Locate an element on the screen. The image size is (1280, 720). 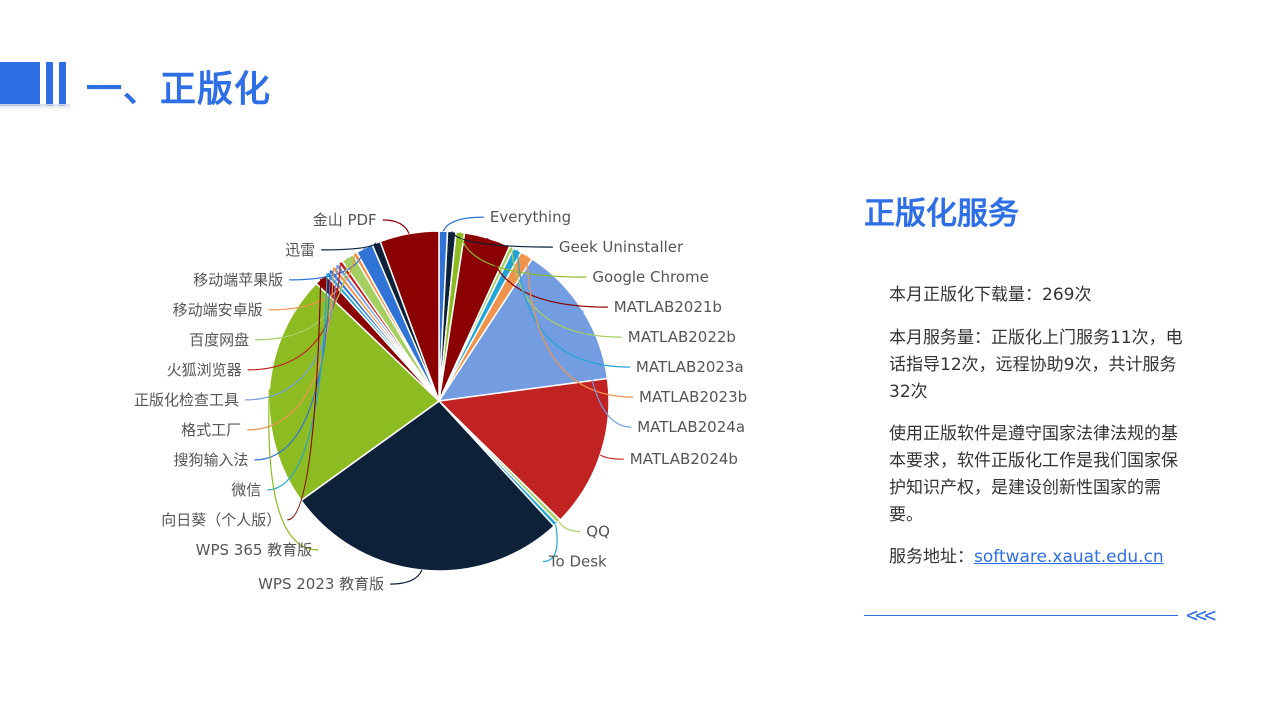
page-title: 一、正版化 is located at coordinates (179, 89).